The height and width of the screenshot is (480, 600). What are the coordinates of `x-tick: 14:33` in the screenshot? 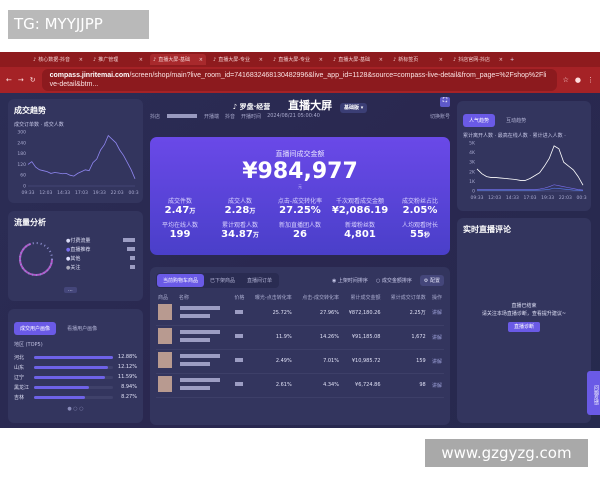 It's located at (512, 198).